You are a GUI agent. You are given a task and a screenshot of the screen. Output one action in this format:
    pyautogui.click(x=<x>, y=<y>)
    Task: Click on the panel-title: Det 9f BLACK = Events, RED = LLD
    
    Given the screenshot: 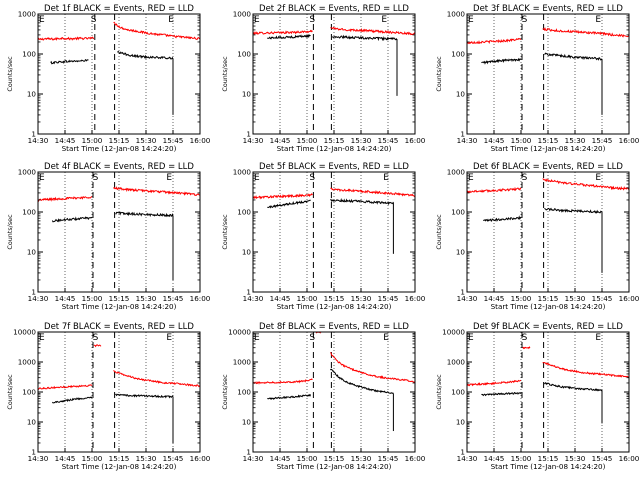 What is the action you would take?
    pyautogui.click(x=548, y=327)
    